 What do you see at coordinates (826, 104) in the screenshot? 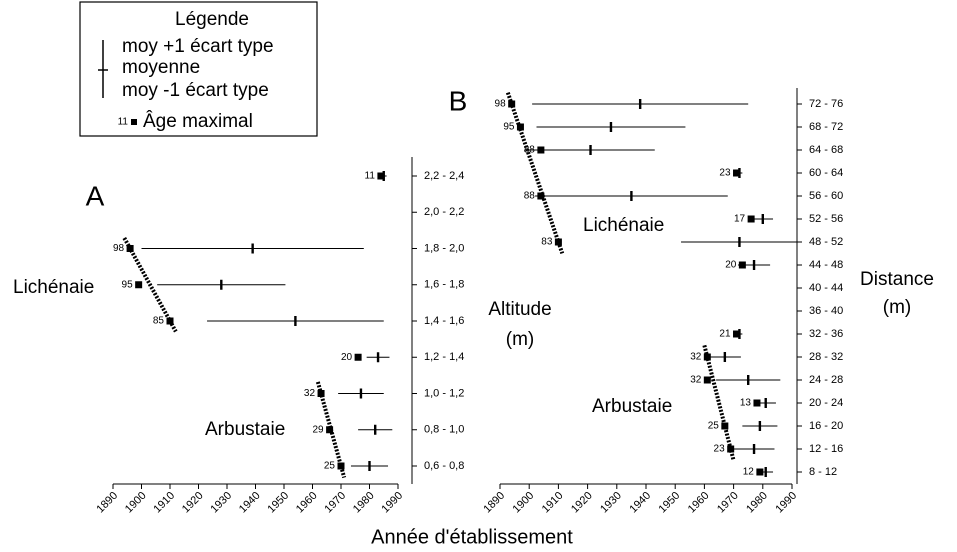
I see `y-tick-label: 72 - 76` at bounding box center [826, 104].